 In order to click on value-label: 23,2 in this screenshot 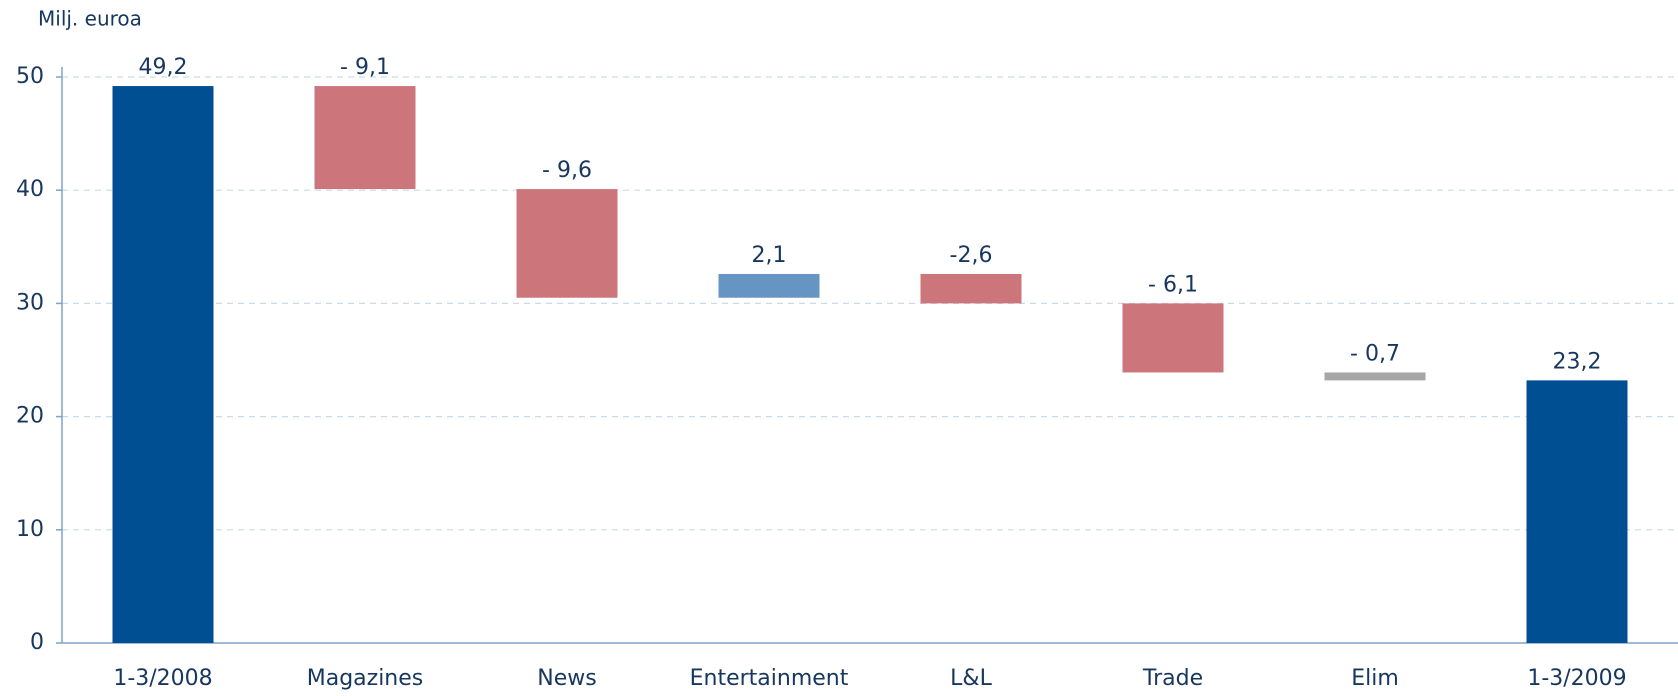, I will do `click(1577, 361)`.